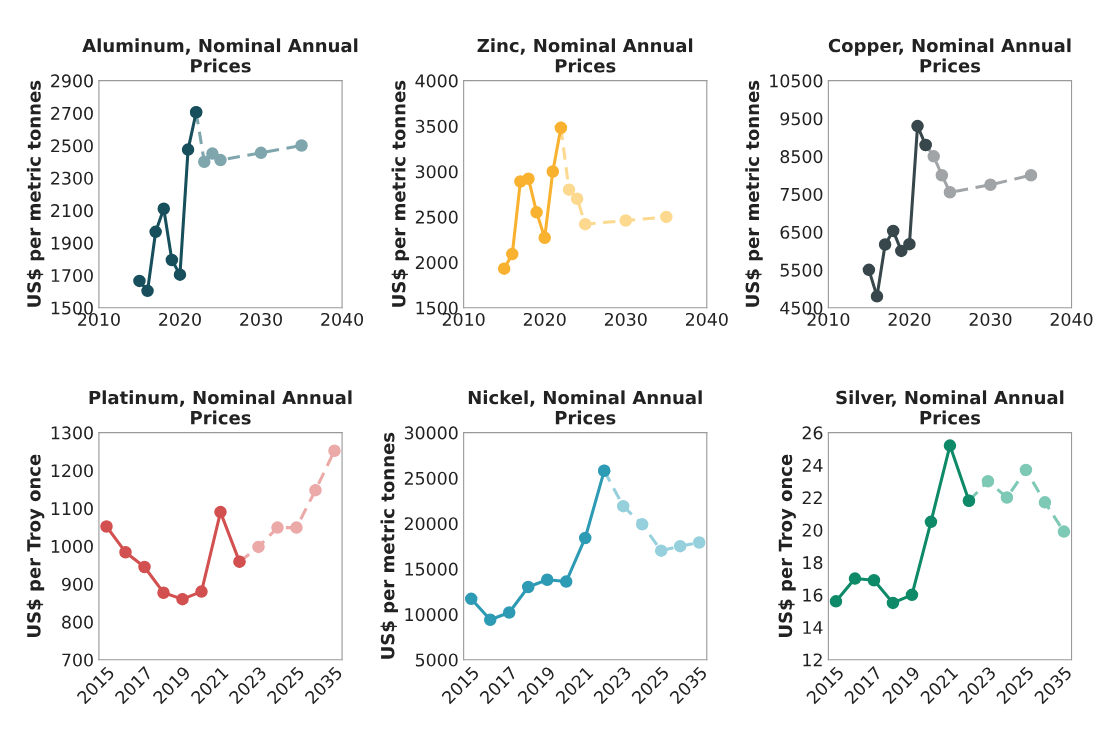 Image resolution: width=1099 pixels, height=733 pixels. I want to click on y-tick-label: 4000, so click(436, 81).